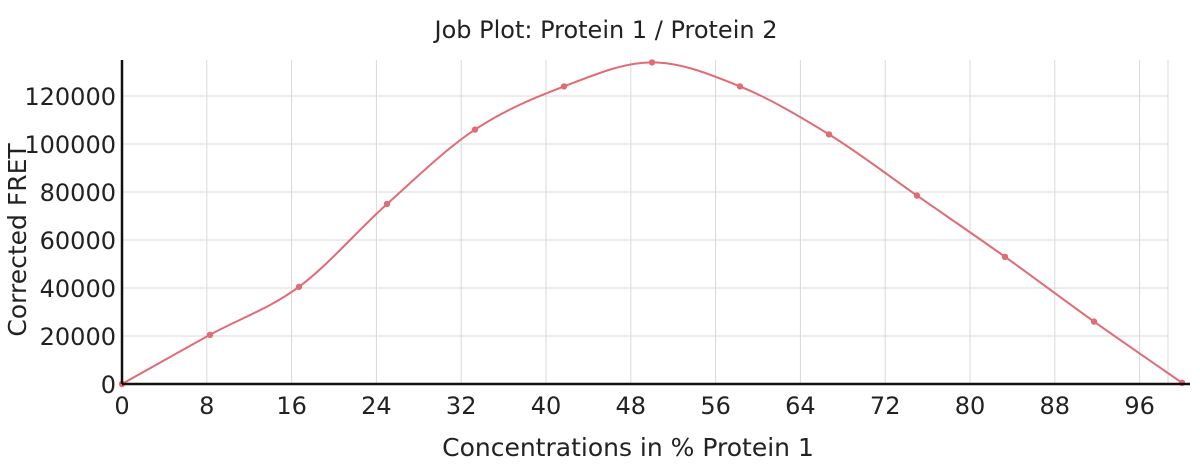  I want to click on y-tick-label: 0, so click(108, 385).